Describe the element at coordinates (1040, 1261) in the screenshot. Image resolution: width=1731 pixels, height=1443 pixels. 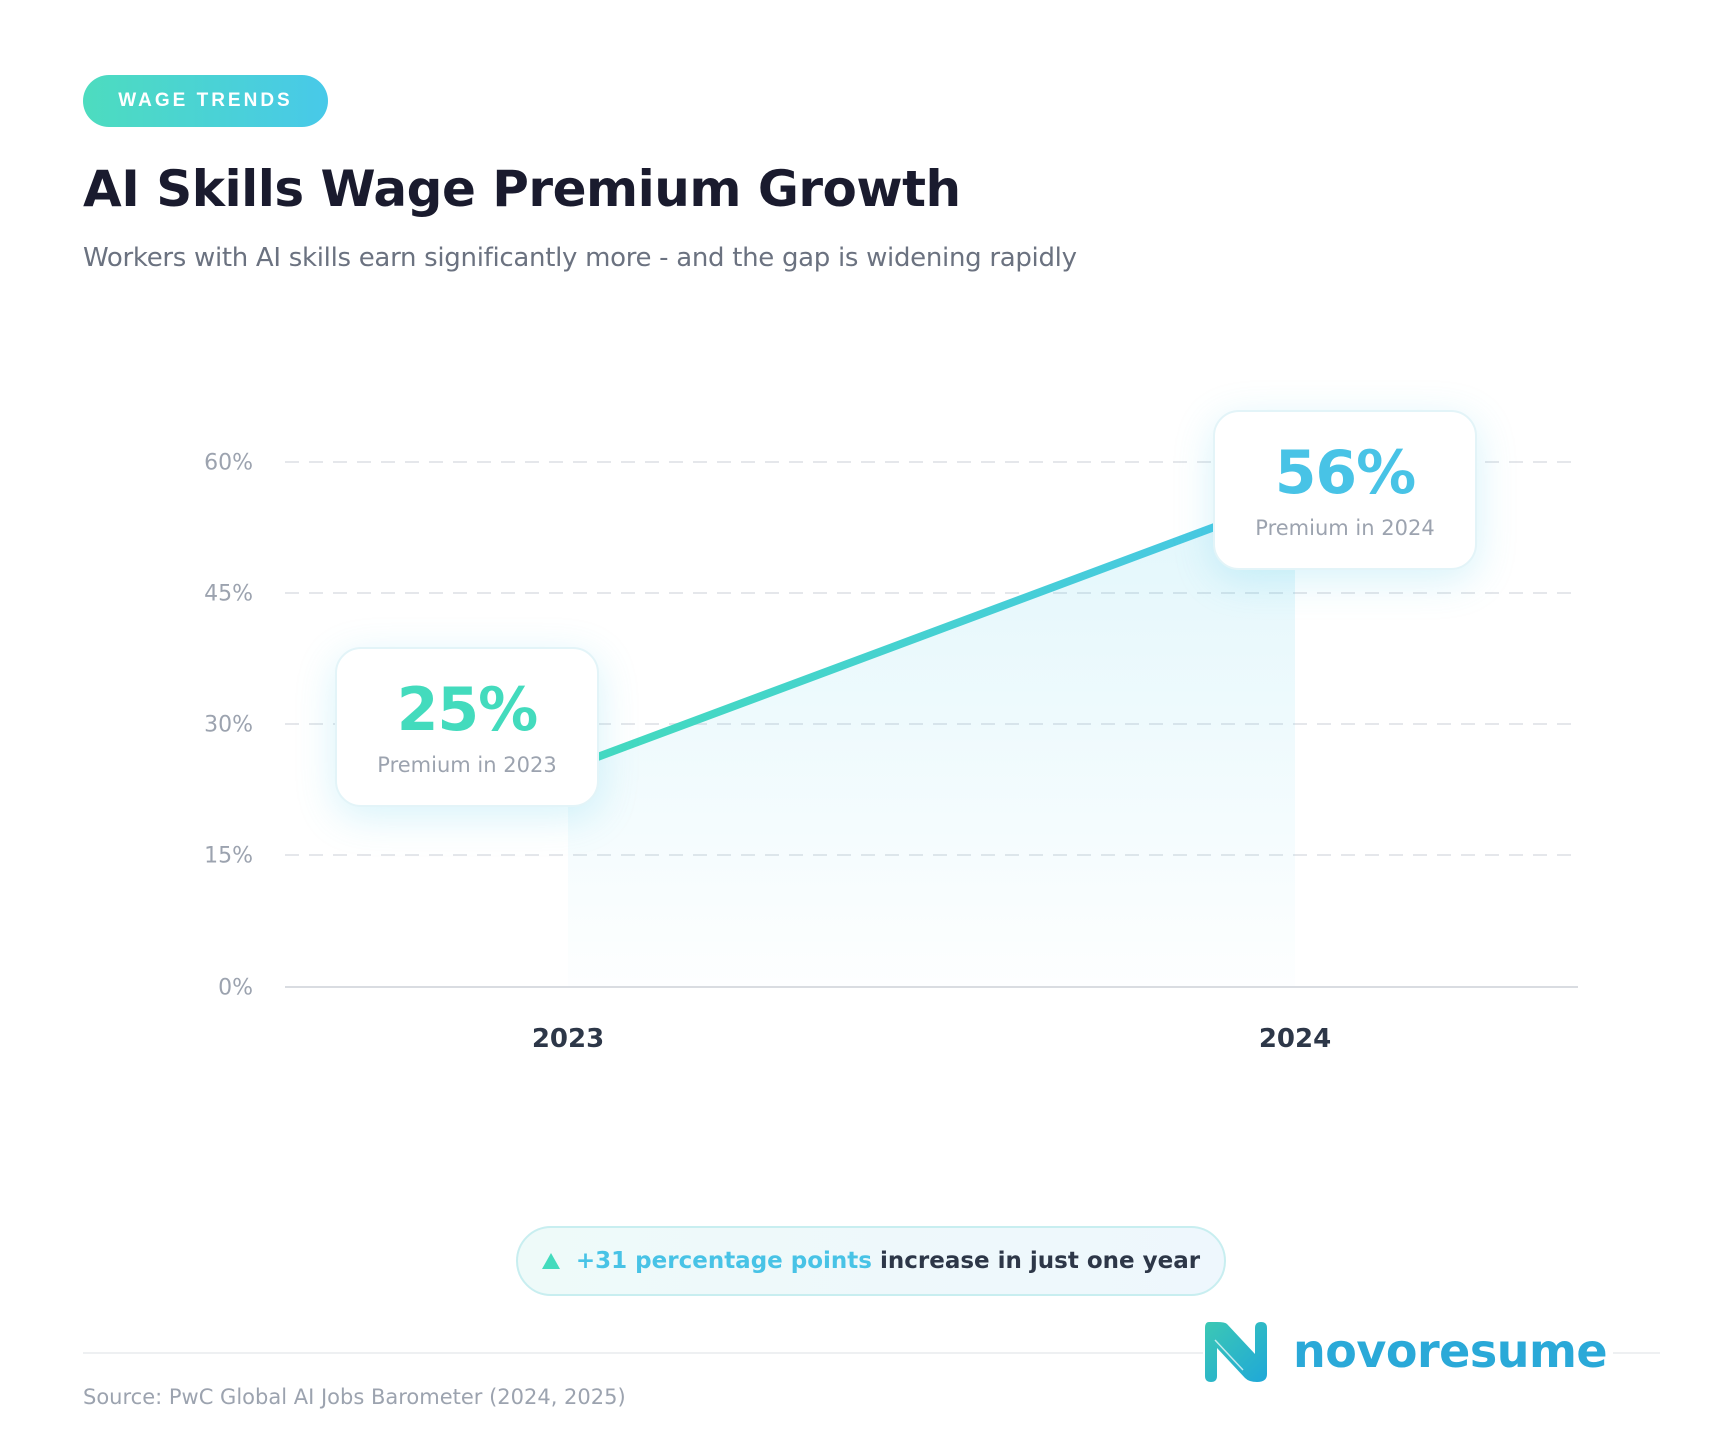
I see `insight-text: increase in just one year` at that location.